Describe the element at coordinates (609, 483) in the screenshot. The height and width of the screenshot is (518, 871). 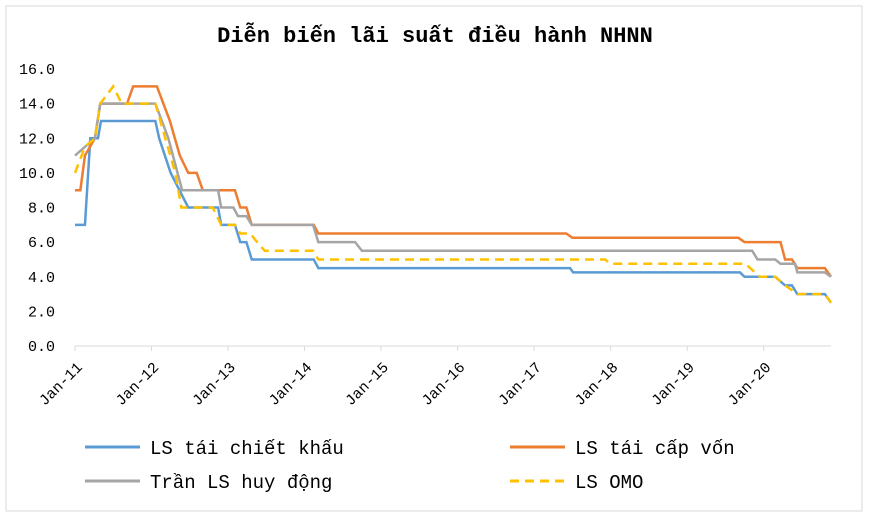
I see `legend-label: LS OMO` at that location.